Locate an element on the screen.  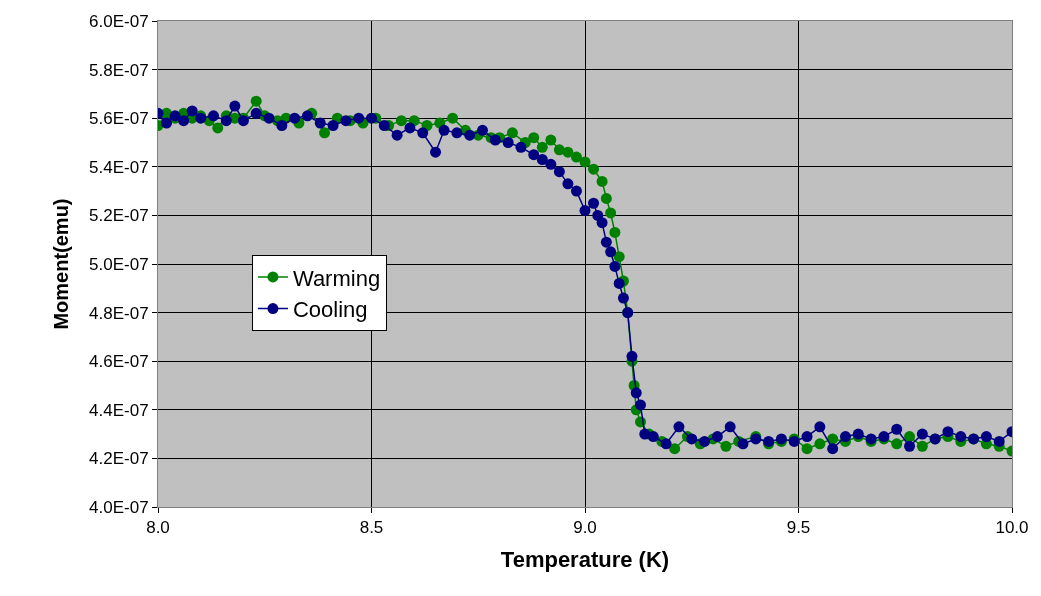
y-tick-label: 4.8E-07 is located at coordinates (119, 313).